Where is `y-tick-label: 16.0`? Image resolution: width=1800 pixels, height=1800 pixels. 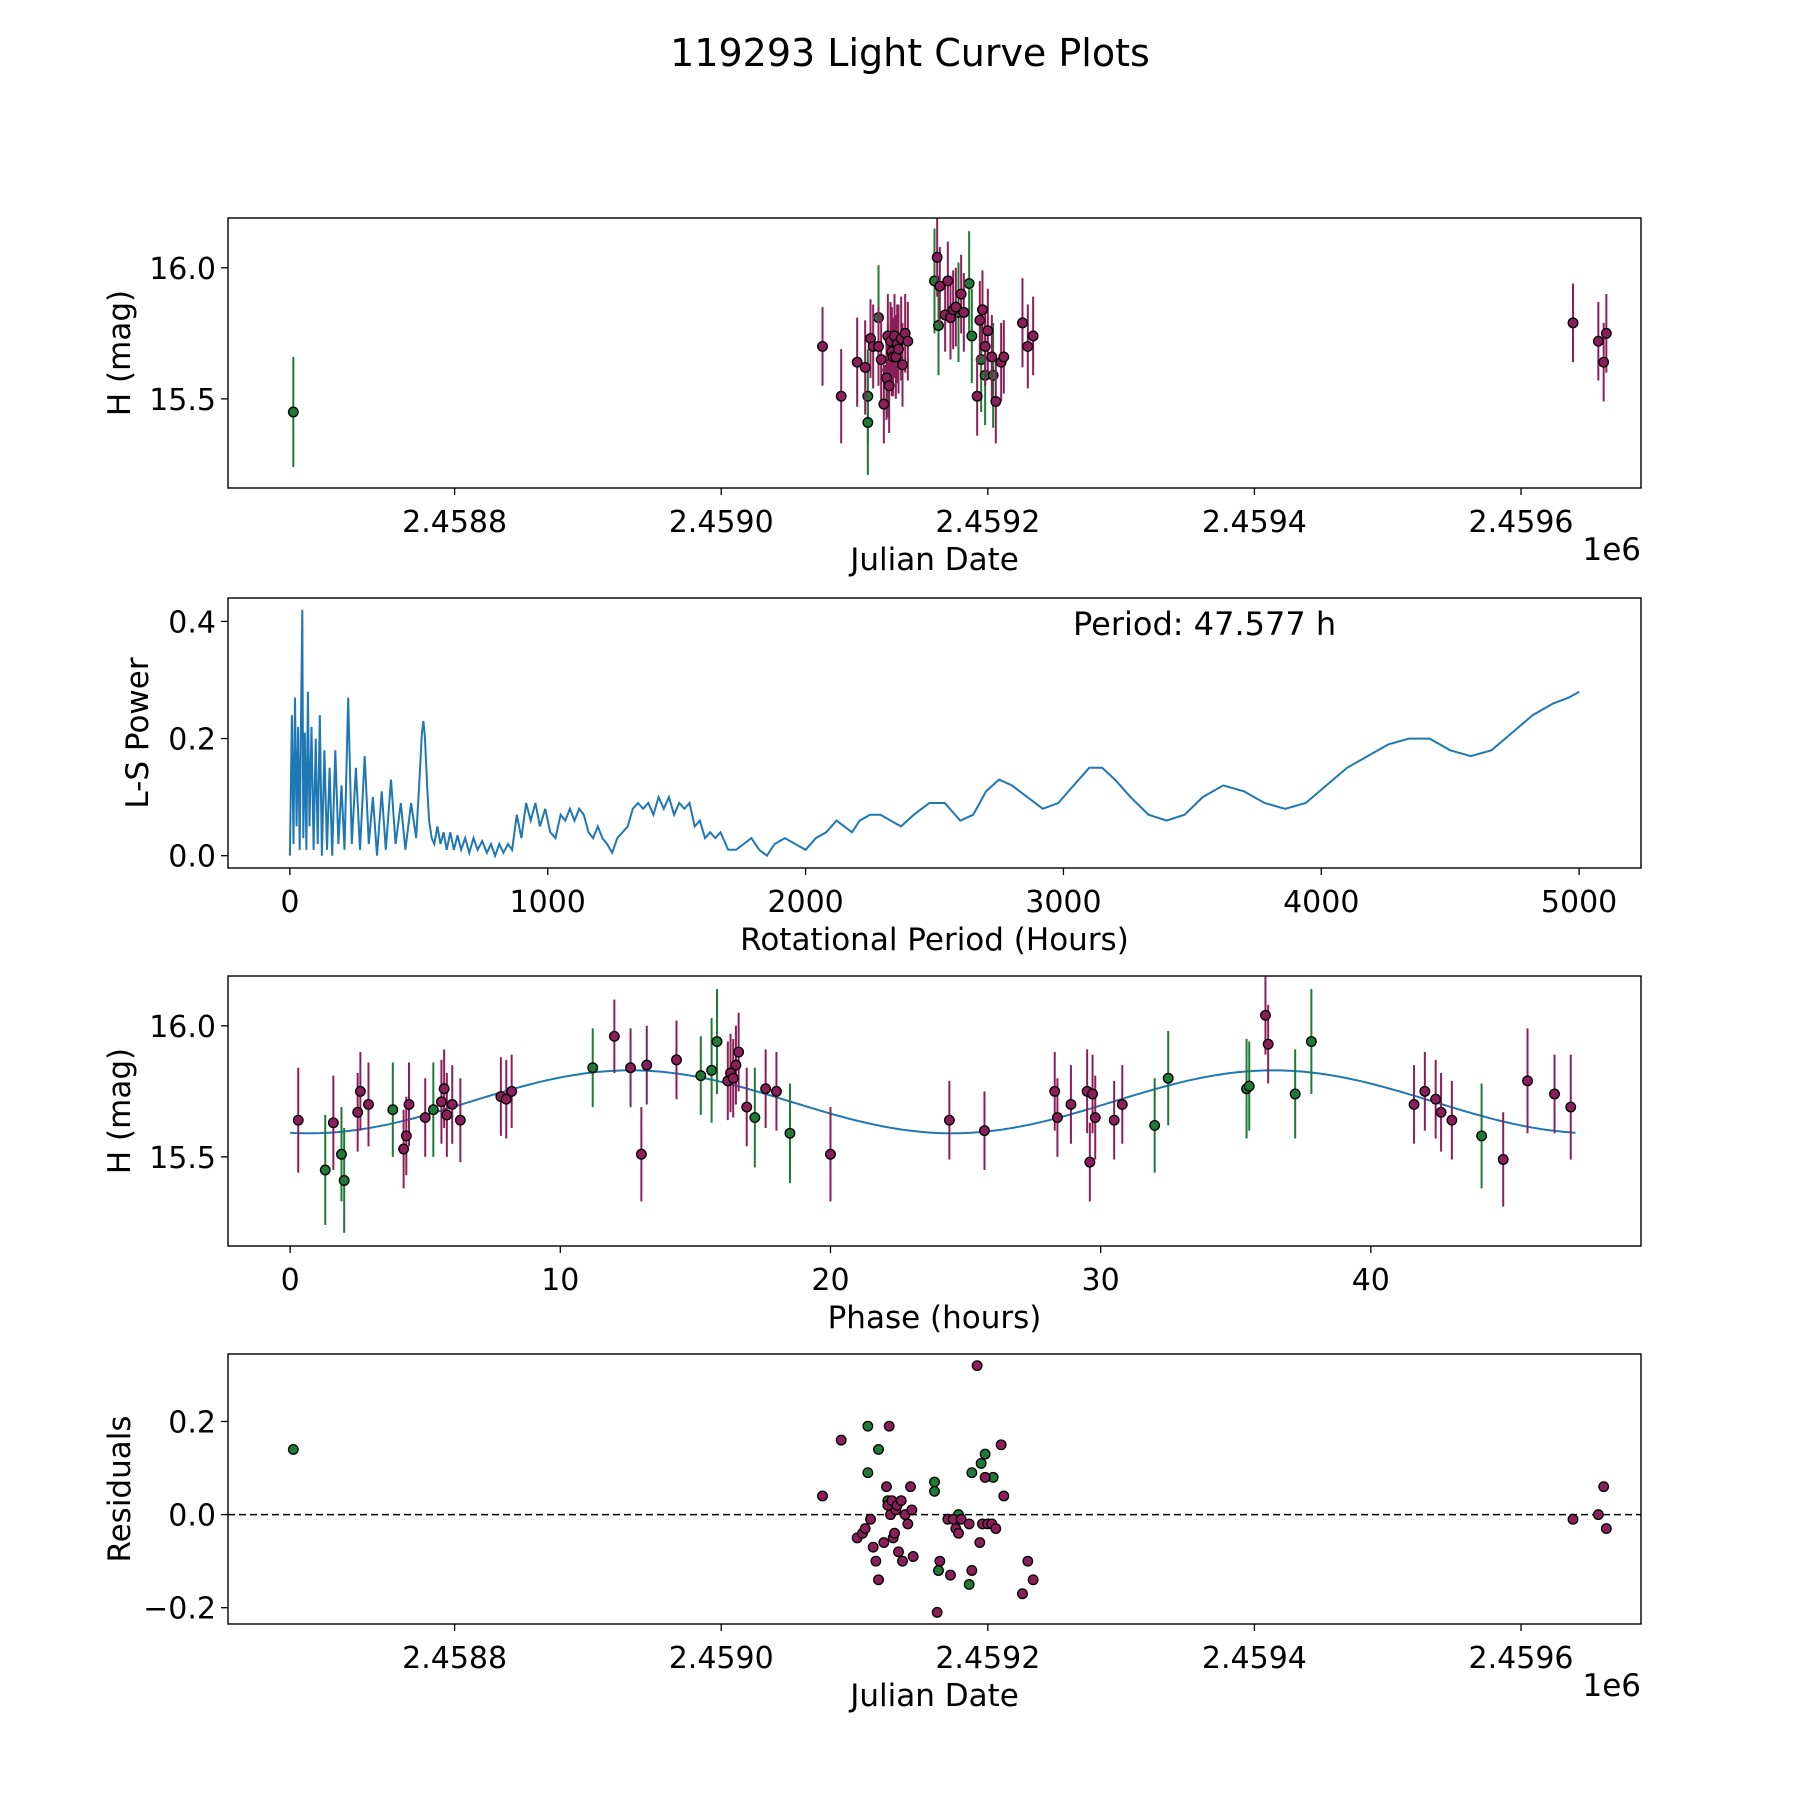
y-tick-label: 16.0 is located at coordinates (182, 1027).